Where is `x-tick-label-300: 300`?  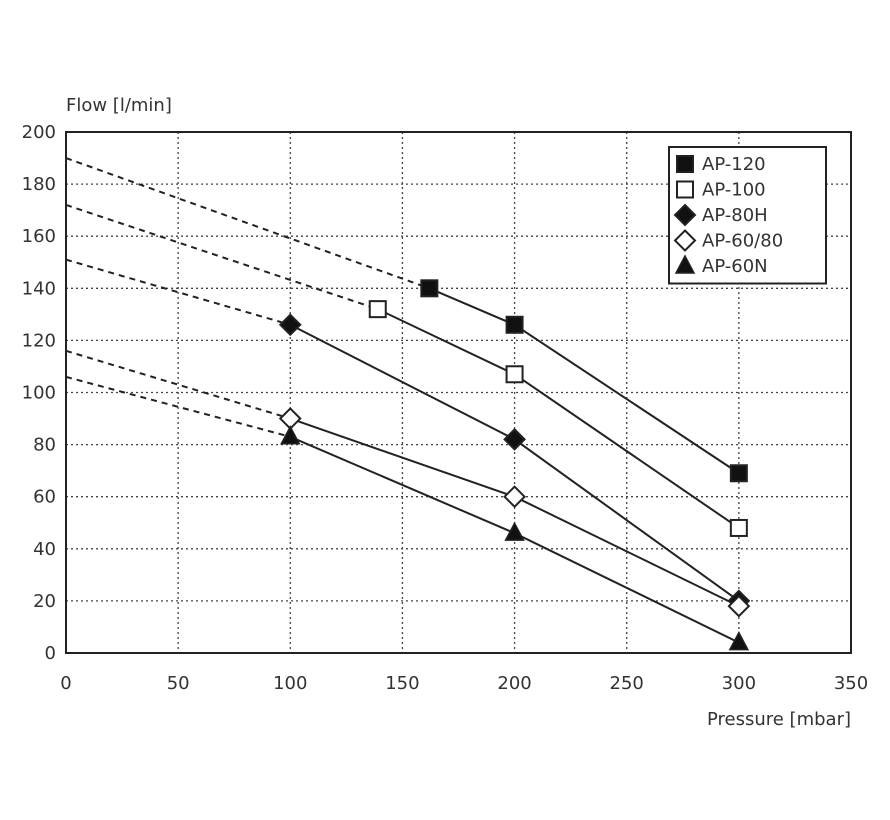
x-tick-label-300: 300 is located at coordinates (739, 683).